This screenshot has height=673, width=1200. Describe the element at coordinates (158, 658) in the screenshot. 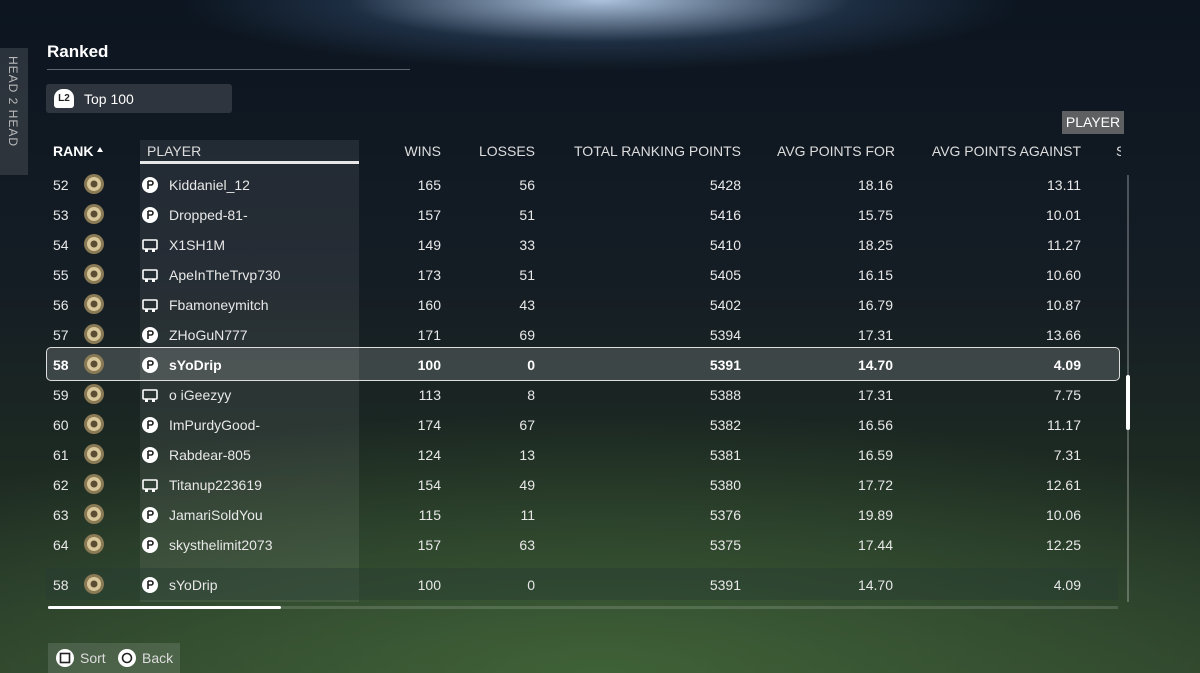

I see `back-button: Back` at that location.